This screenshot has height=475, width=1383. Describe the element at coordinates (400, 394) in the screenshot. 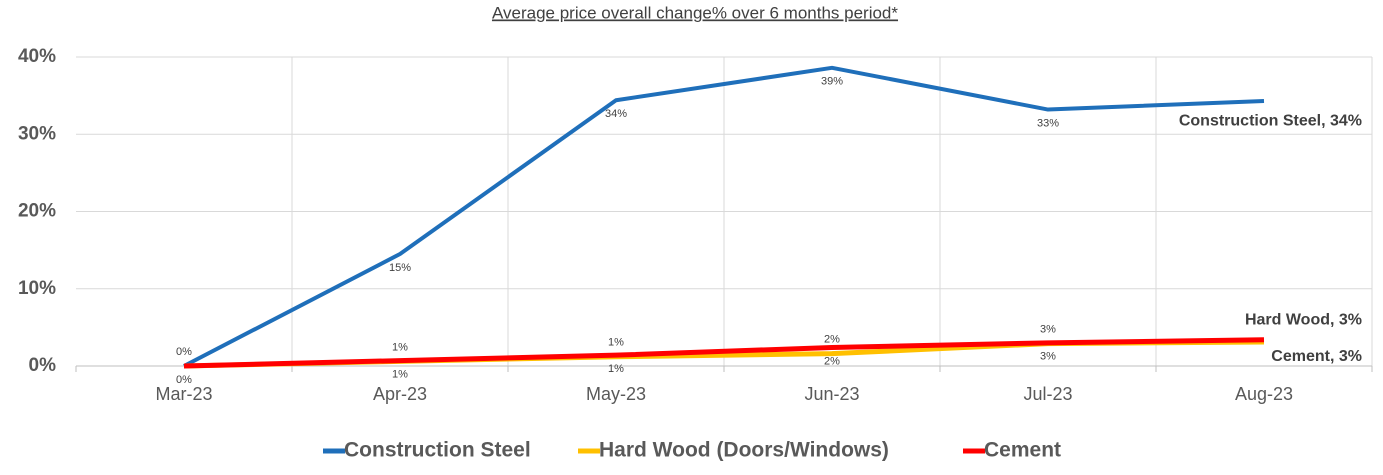

I see `x-tick-label: Apr-23` at that location.